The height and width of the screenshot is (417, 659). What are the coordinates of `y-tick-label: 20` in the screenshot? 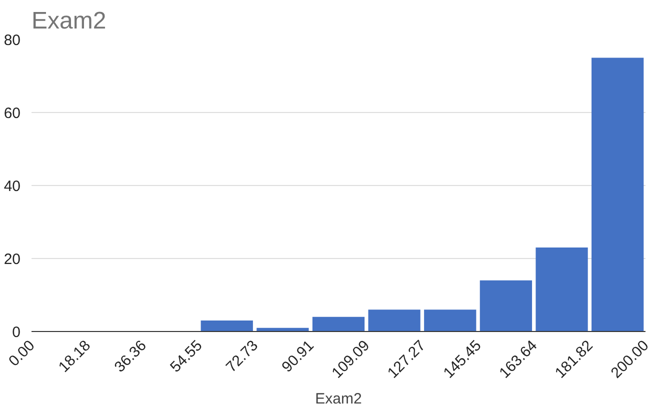 It's located at (12, 259).